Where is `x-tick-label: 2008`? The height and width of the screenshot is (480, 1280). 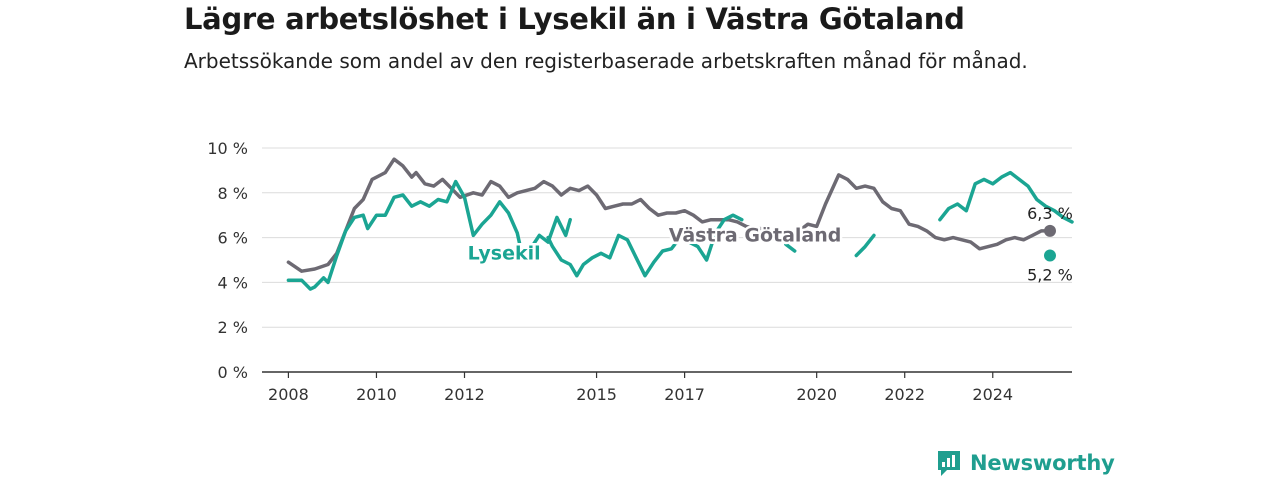
x-tick-label: 2008 is located at coordinates (288, 394).